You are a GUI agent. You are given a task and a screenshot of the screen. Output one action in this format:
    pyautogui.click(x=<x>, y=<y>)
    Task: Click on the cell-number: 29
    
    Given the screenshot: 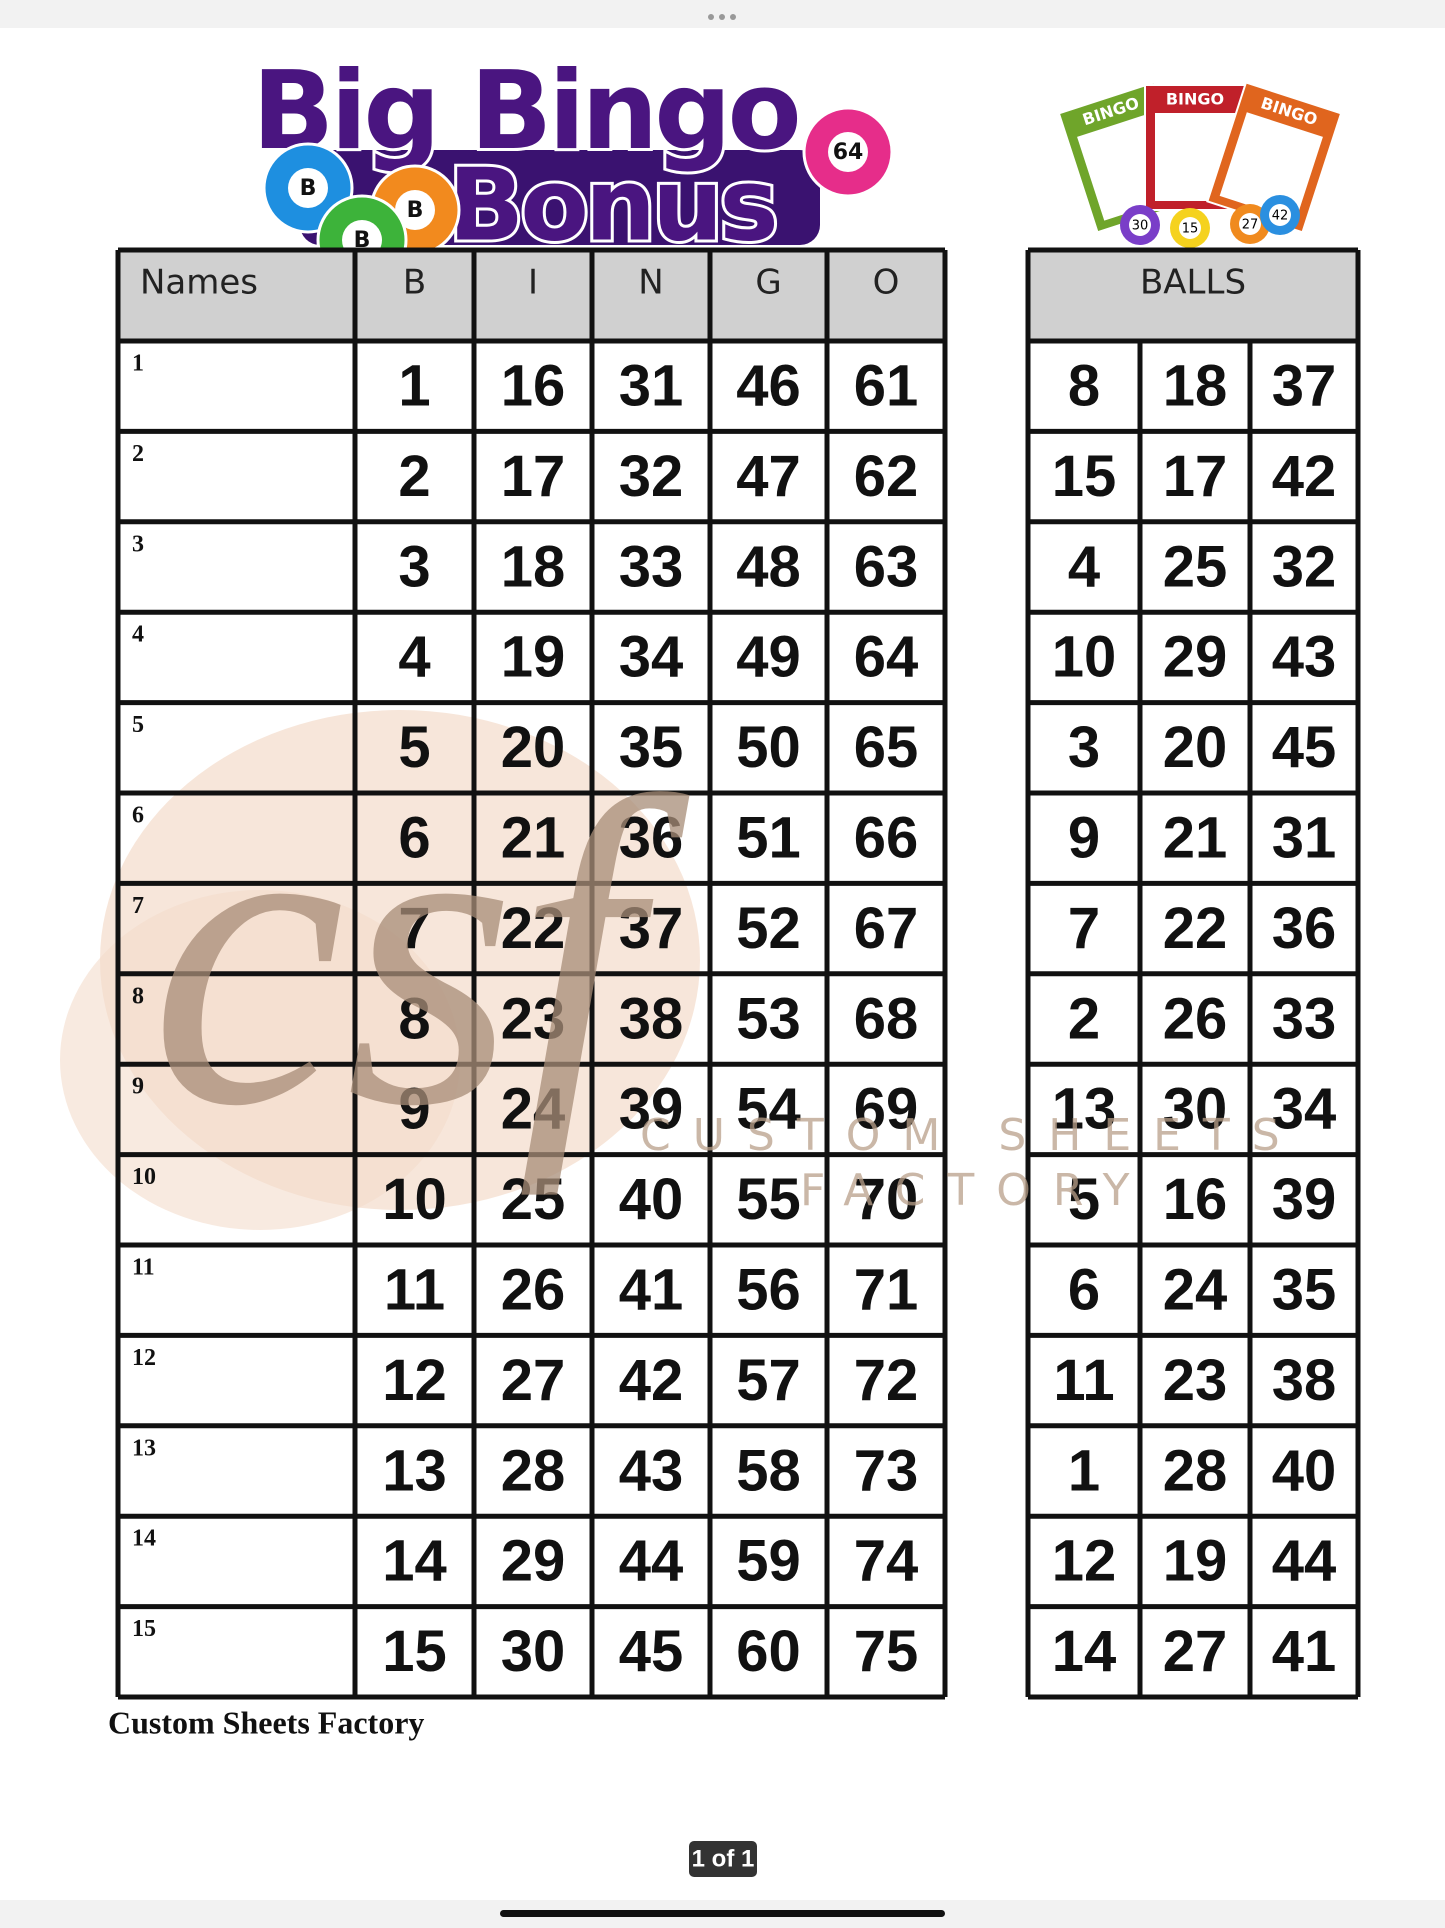 What is the action you would take?
    pyautogui.click(x=533, y=1561)
    